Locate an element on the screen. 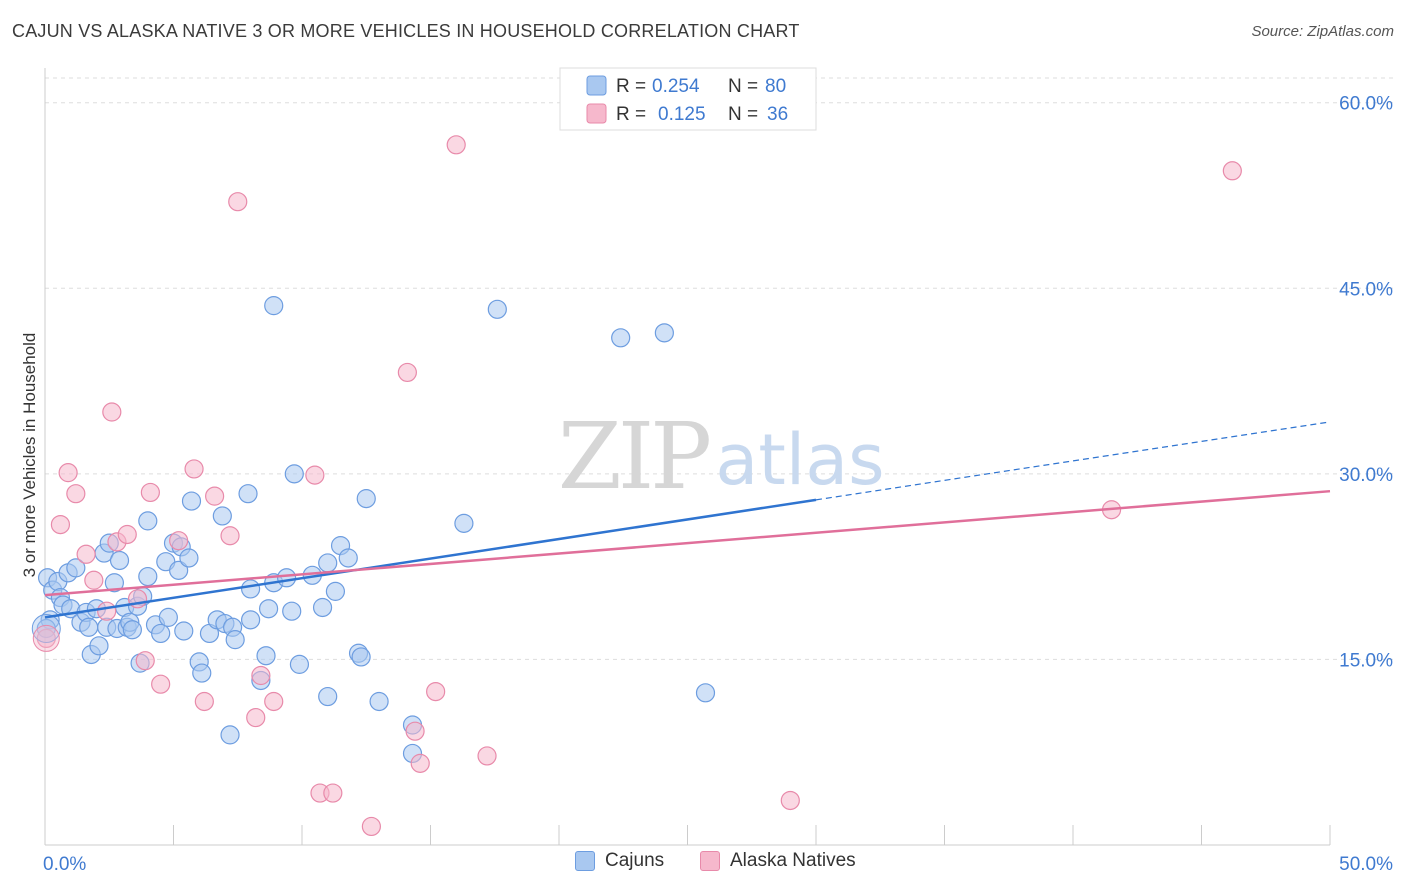 The height and width of the screenshot is (892, 1406). legend-top-r-label-cajuns: R = is located at coordinates (631, 86).